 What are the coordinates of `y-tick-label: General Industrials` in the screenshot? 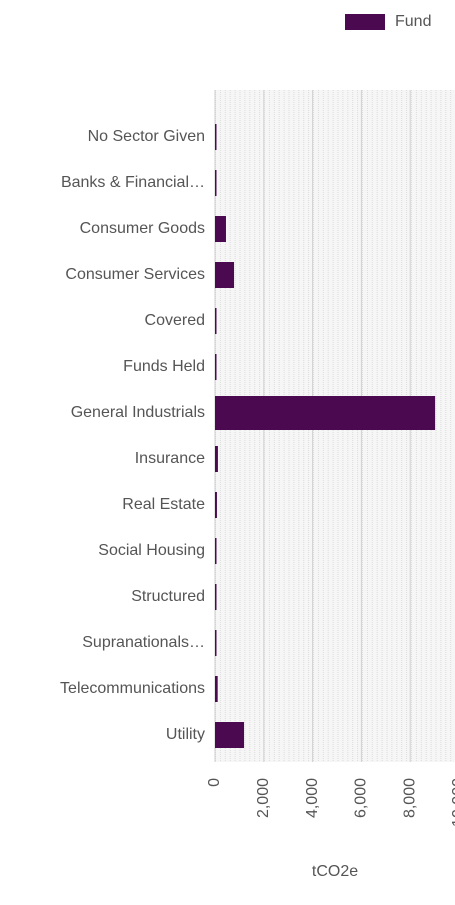 It's located at (138, 412).